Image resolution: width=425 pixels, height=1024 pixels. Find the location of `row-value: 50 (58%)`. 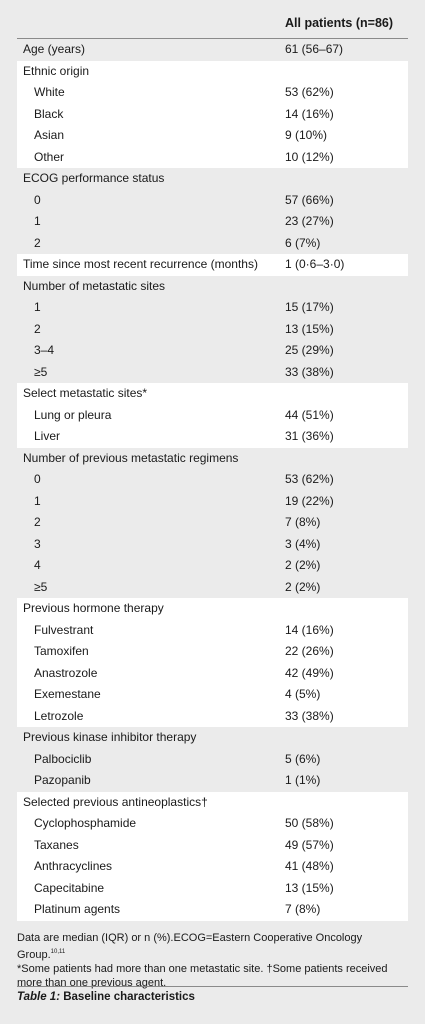

row-value: 50 (58%) is located at coordinates (309, 823).